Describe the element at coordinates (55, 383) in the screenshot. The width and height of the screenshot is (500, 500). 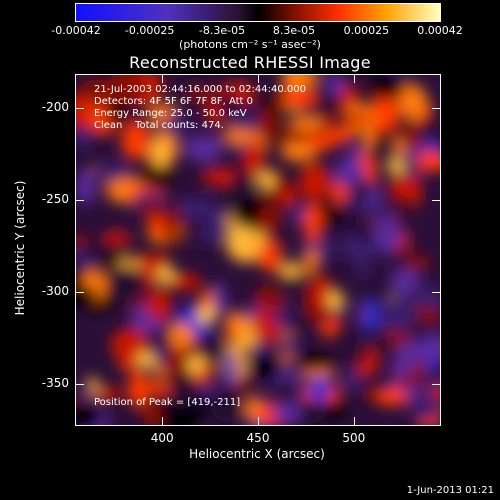
I see `y-tick-label: -350` at that location.